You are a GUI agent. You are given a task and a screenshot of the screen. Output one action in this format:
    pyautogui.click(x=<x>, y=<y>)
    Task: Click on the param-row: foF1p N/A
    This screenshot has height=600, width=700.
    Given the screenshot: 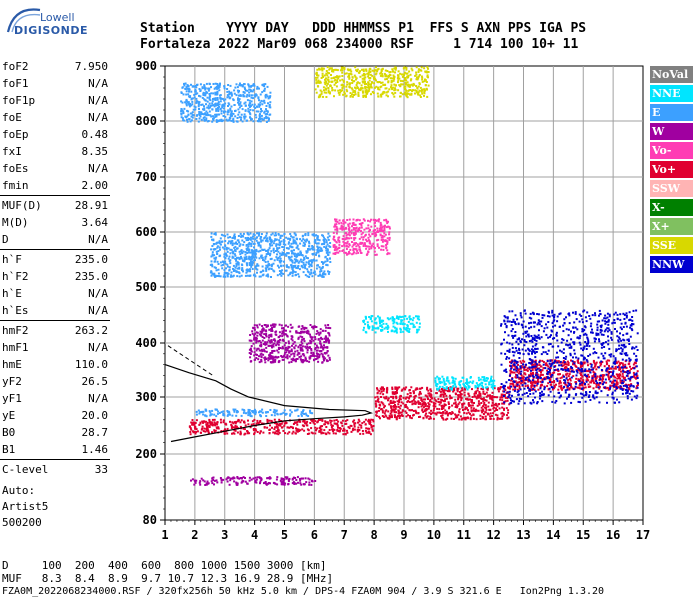 What is the action you would take?
    pyautogui.click(x=55, y=100)
    